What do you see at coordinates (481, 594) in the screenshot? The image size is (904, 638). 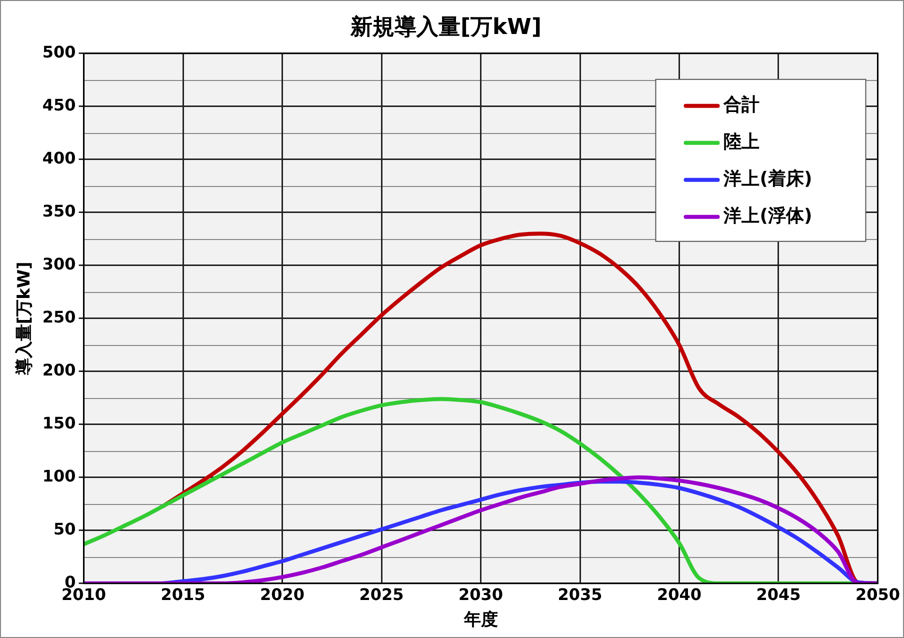 I see `x-tick-label: 2030` at bounding box center [481, 594].